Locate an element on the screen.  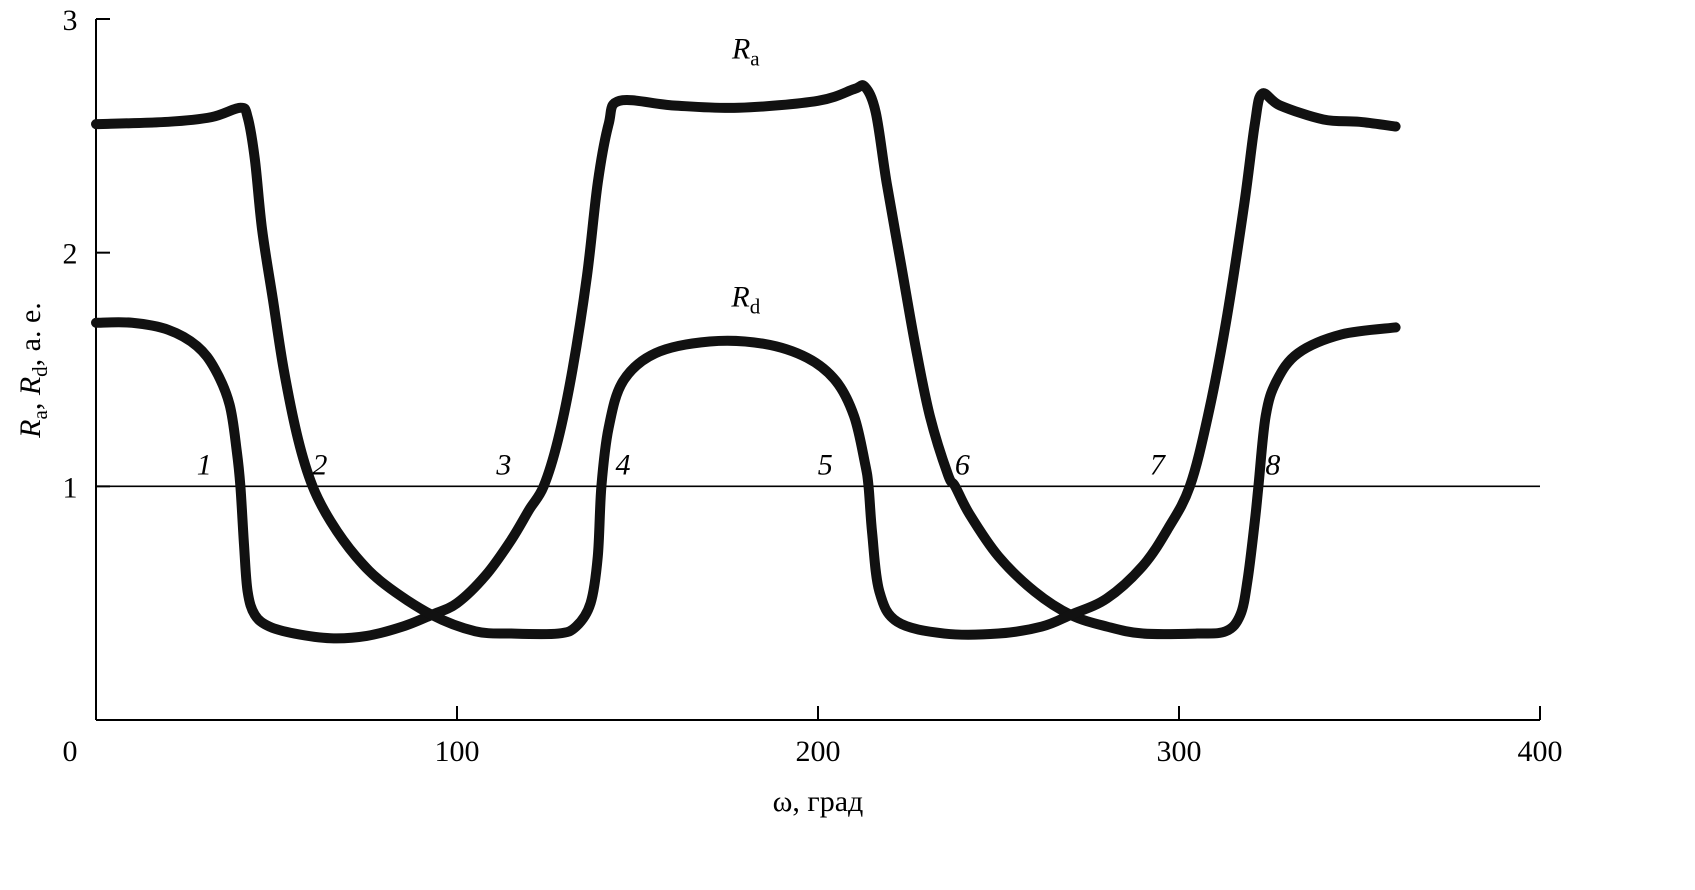
series-label-Rd: Rd is located at coordinates (745, 299).